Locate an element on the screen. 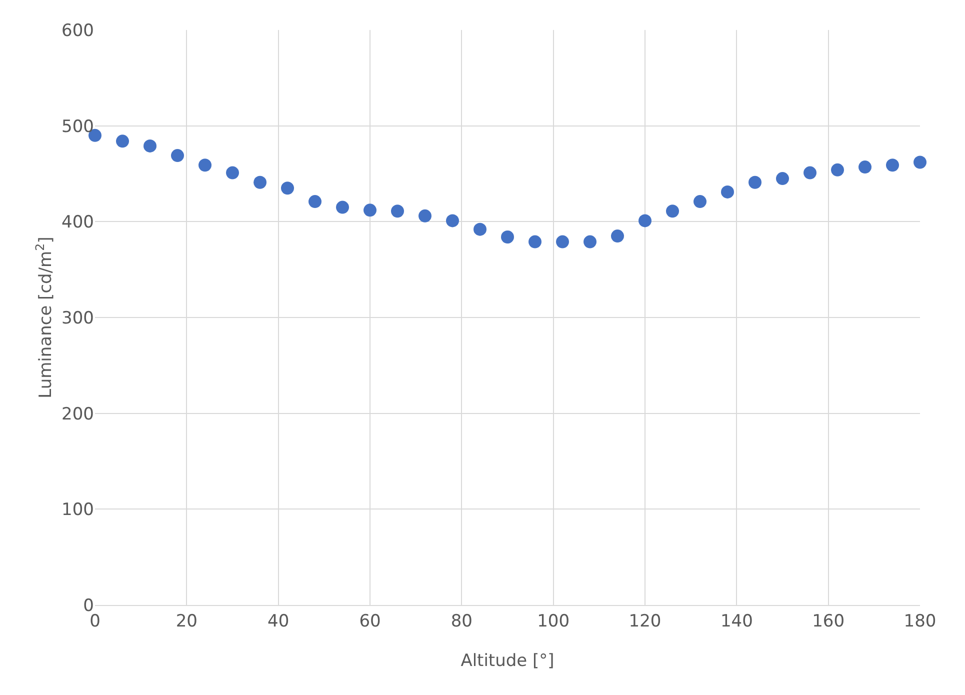 This screenshot has height=695, width=965. y-tick-label: 600 is located at coordinates (78, 30).